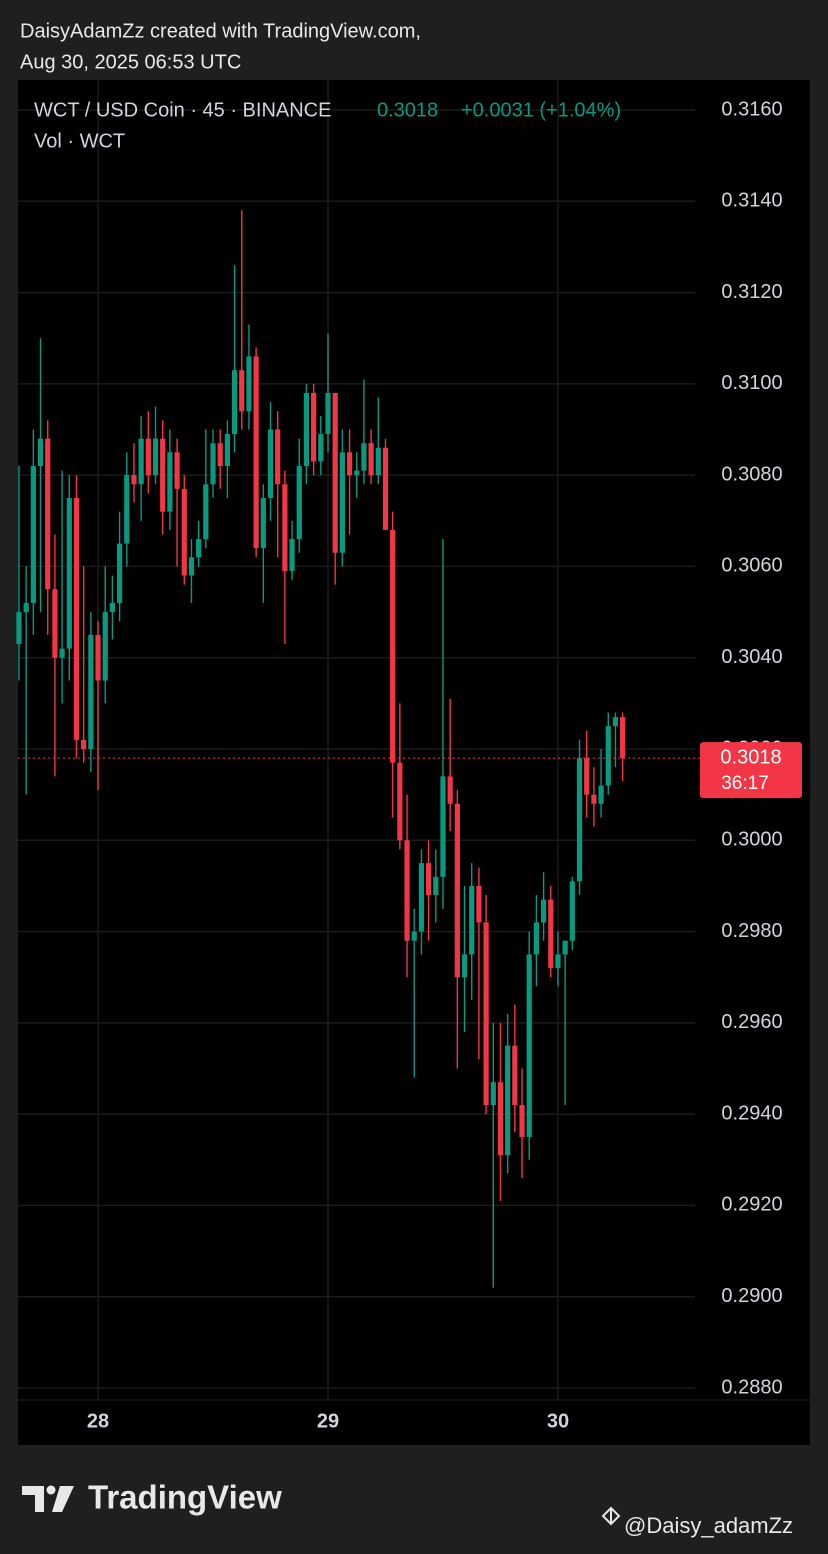 The width and height of the screenshot is (828, 1554). I want to click on price-tag, so click(751, 770).